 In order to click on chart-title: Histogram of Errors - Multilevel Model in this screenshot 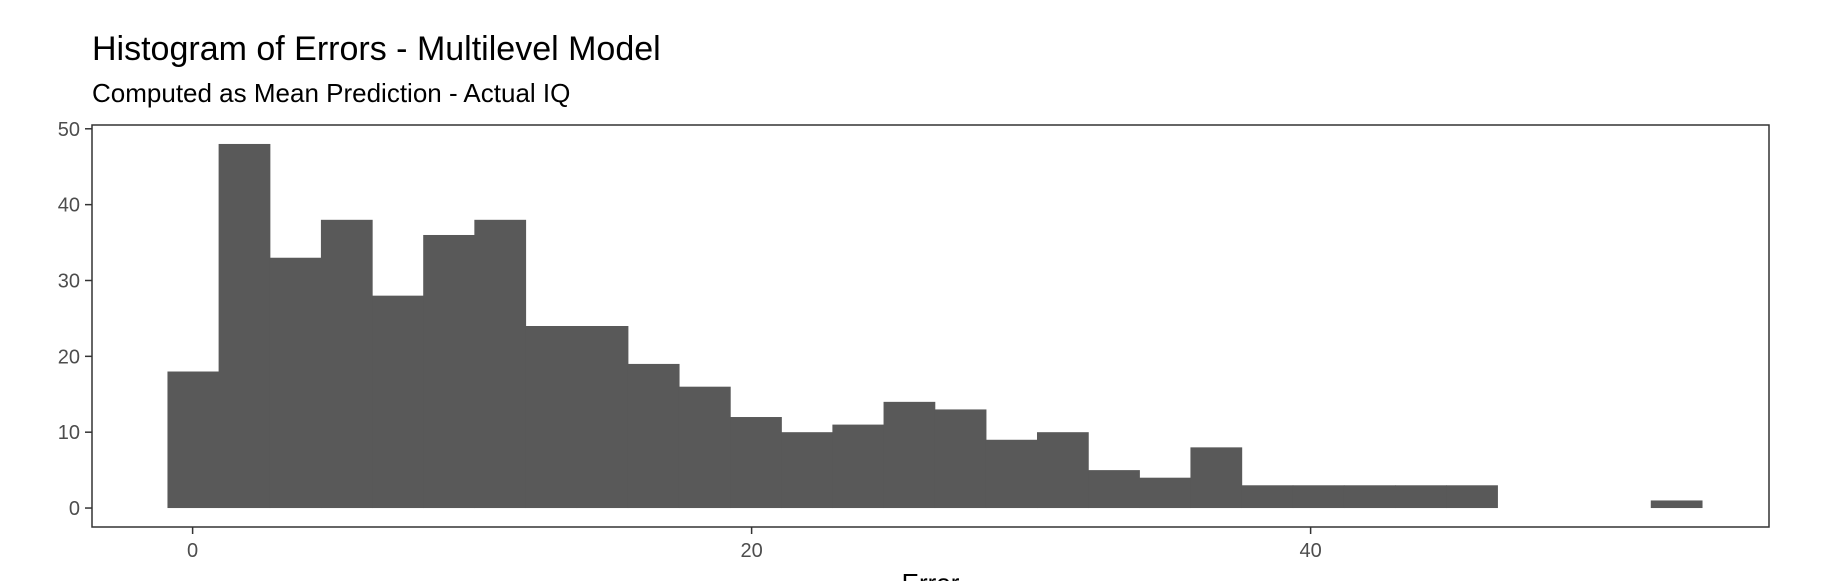, I will do `click(376, 49)`.